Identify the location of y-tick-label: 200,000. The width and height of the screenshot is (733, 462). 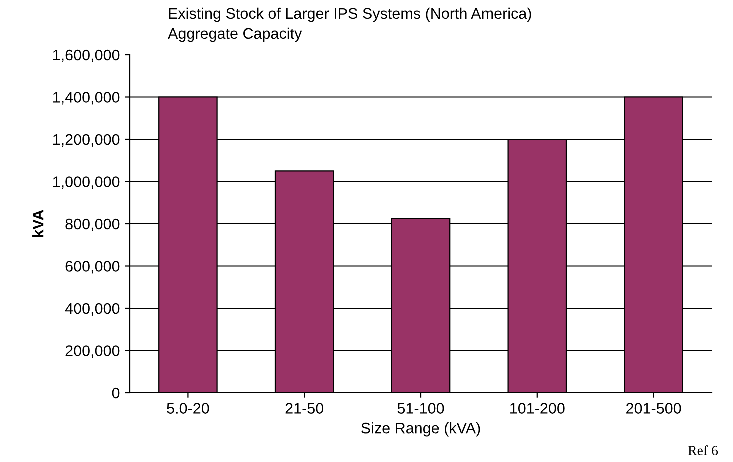
(93, 352).